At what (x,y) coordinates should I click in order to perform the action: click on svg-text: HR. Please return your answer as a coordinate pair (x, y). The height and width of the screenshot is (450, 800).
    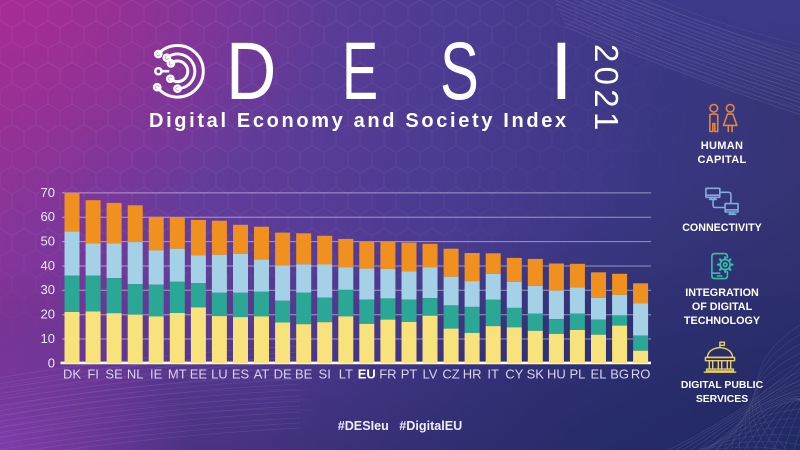
    Looking at the image, I should click on (472, 374).